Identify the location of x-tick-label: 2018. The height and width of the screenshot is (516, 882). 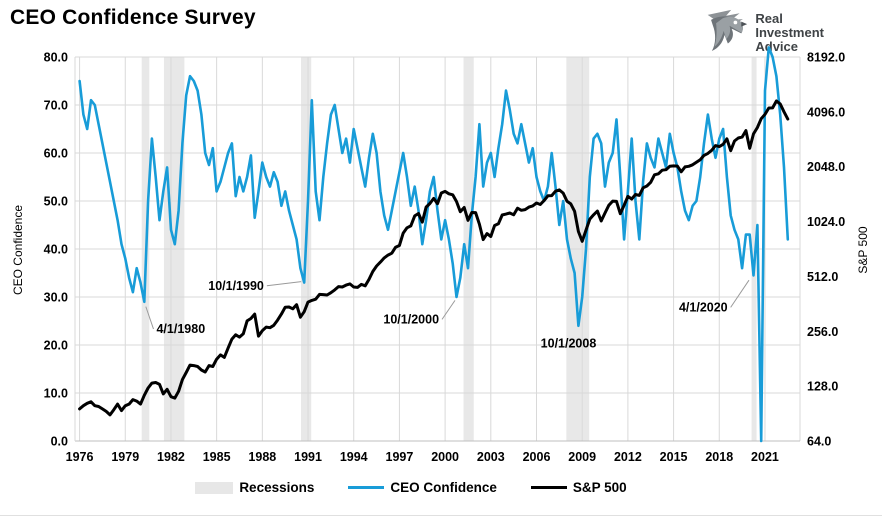
(719, 457).